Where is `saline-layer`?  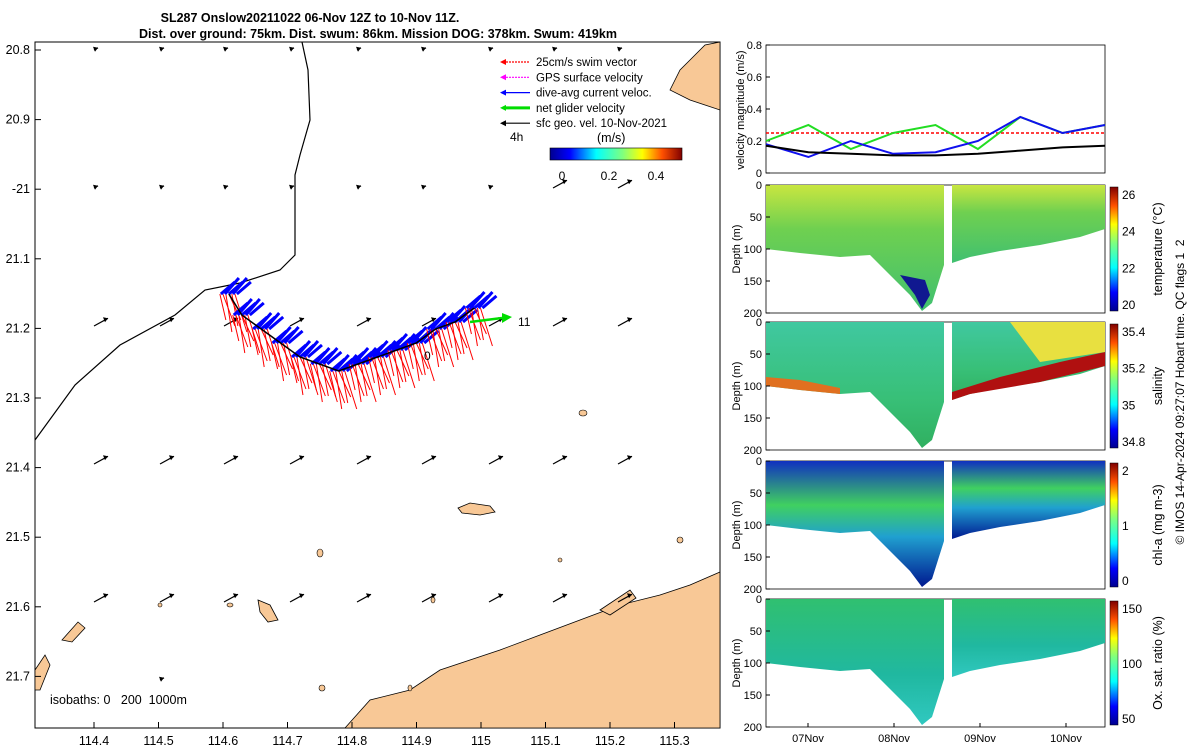
saline-layer is located at coordinates (803, 385).